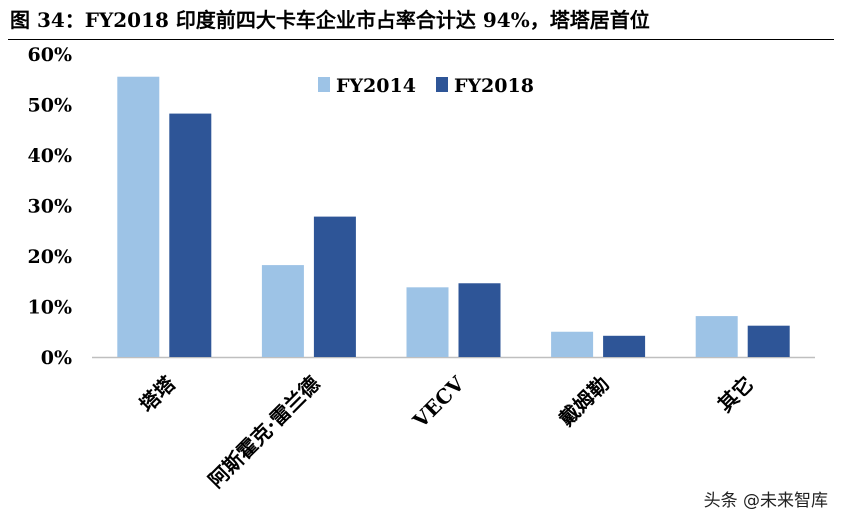 This screenshot has height=519, width=842. Describe the element at coordinates (324, 84) in the screenshot. I see `legend-swatch-fy2014` at that location.